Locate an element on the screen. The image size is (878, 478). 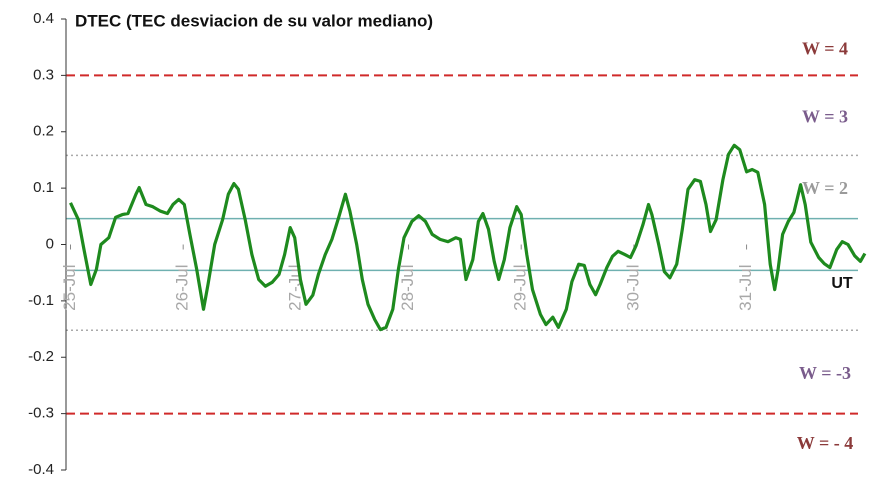
x-unit-label: UT is located at coordinates (842, 283).